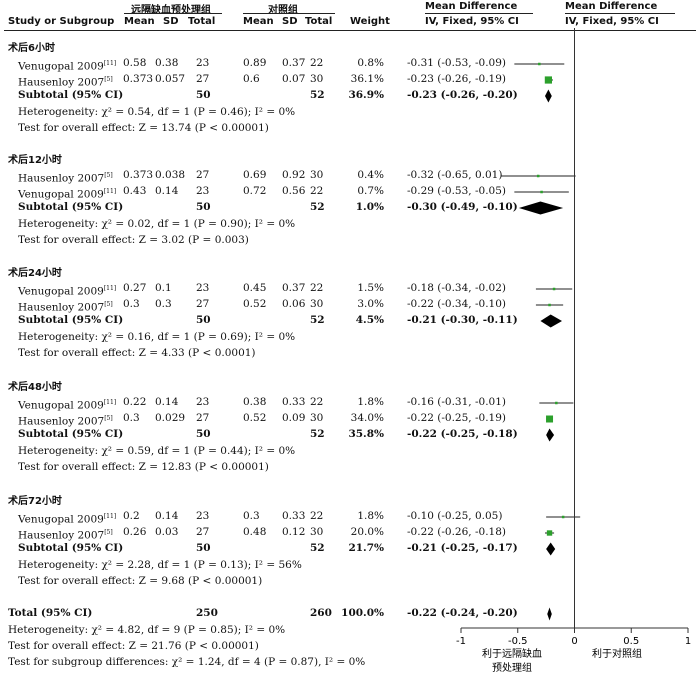 This screenshot has height=673, width=700. Describe the element at coordinates (203, 191) in the screenshot. I see `group1-study1-total1: 23` at that location.